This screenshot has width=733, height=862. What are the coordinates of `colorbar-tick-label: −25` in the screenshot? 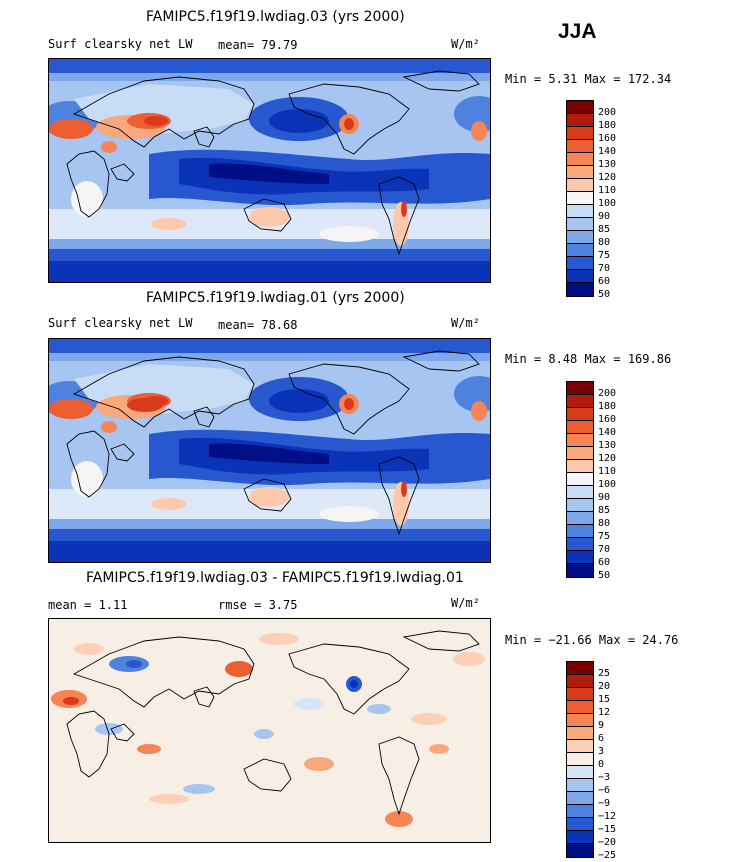 It's located at (607, 855).